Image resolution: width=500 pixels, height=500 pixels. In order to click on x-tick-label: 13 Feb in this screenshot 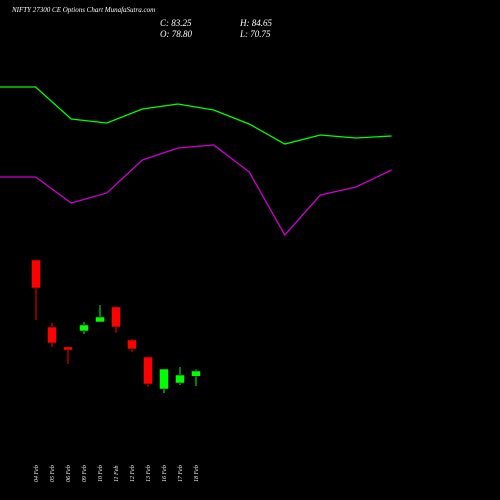, I will do `click(149, 473)`.